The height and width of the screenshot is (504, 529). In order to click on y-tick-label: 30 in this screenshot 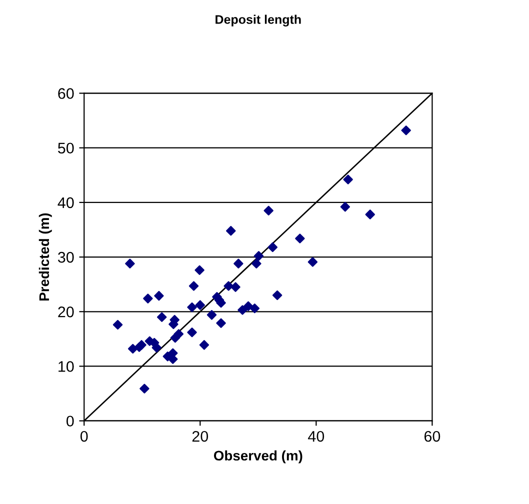, I will do `click(66, 257)`.